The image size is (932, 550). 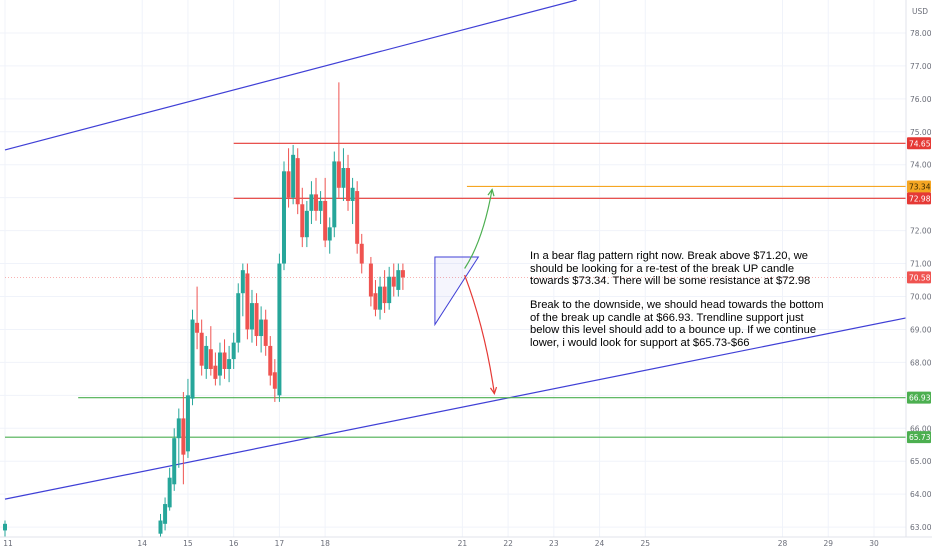 I want to click on last-price-price-label: 70.58, so click(x=920, y=277).